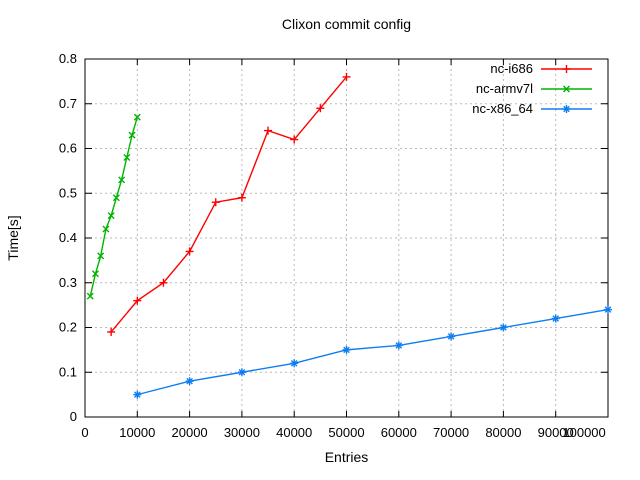  What do you see at coordinates (68, 192) in the screenshot?
I see `y-tick-label: 0.5` at bounding box center [68, 192].